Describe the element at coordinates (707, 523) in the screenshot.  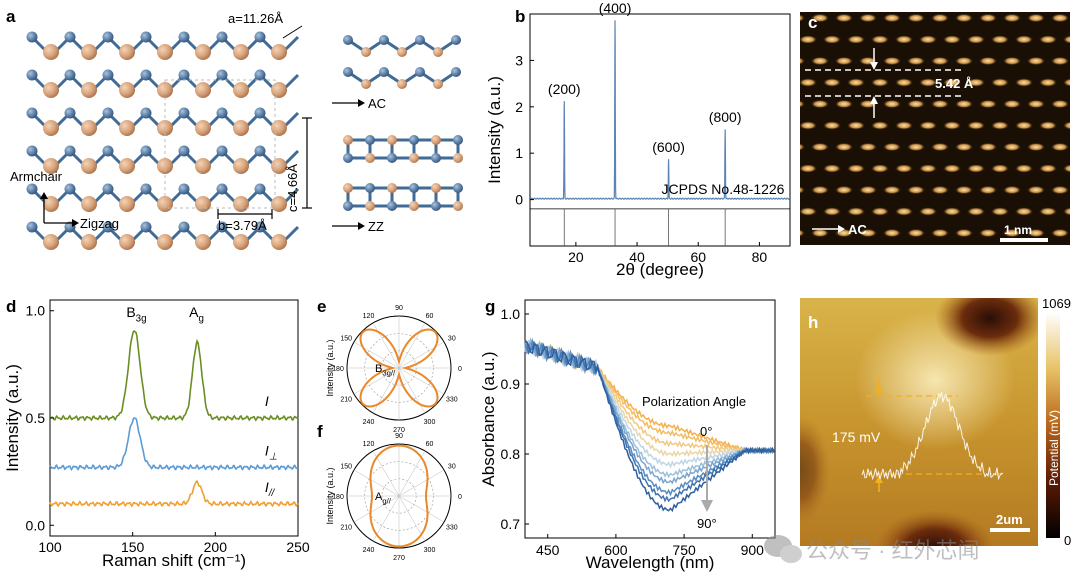
I see `angle-end-label: 90°` at that location.